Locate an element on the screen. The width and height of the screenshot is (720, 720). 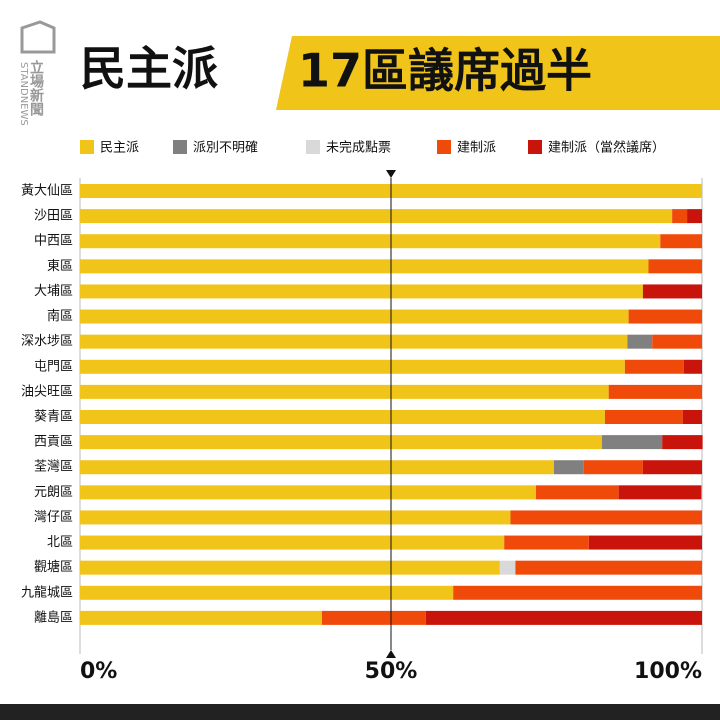
x-tick-label: 50% is located at coordinates (391, 671).